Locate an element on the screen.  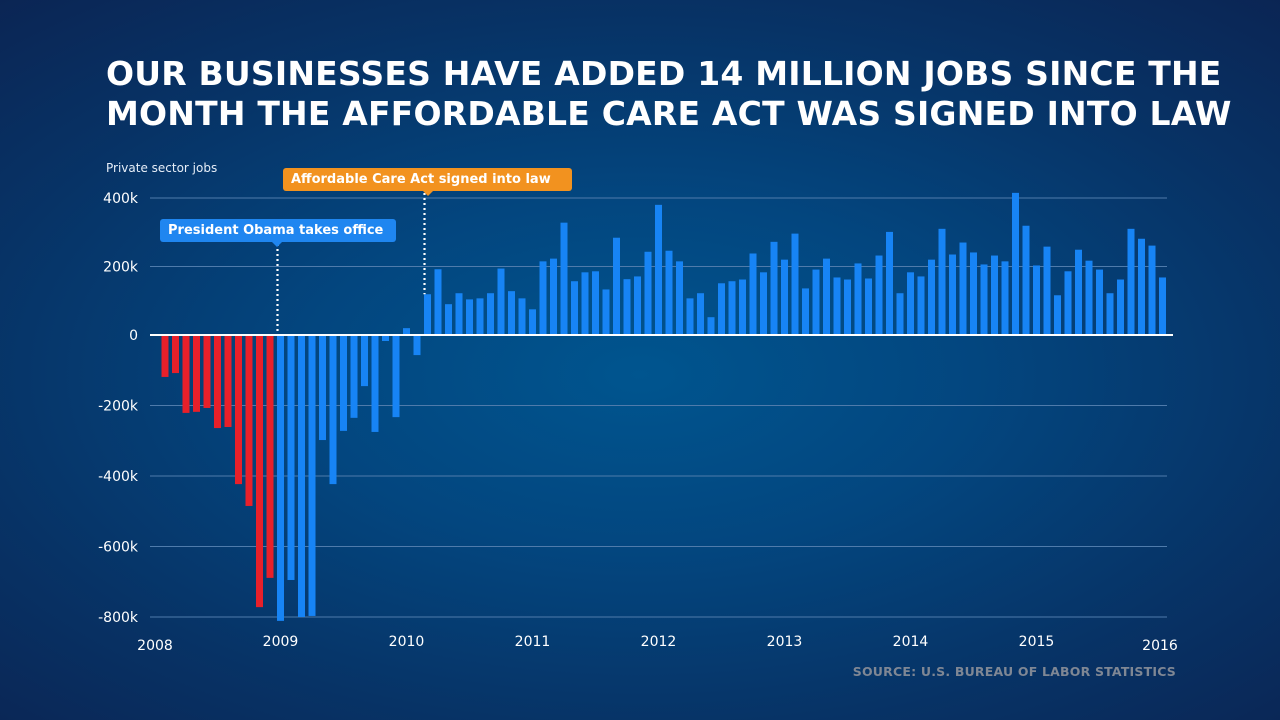
source-note: SOURCE: U.S. BUREAU OF LABOR STATISTICS is located at coordinates (1014, 671).